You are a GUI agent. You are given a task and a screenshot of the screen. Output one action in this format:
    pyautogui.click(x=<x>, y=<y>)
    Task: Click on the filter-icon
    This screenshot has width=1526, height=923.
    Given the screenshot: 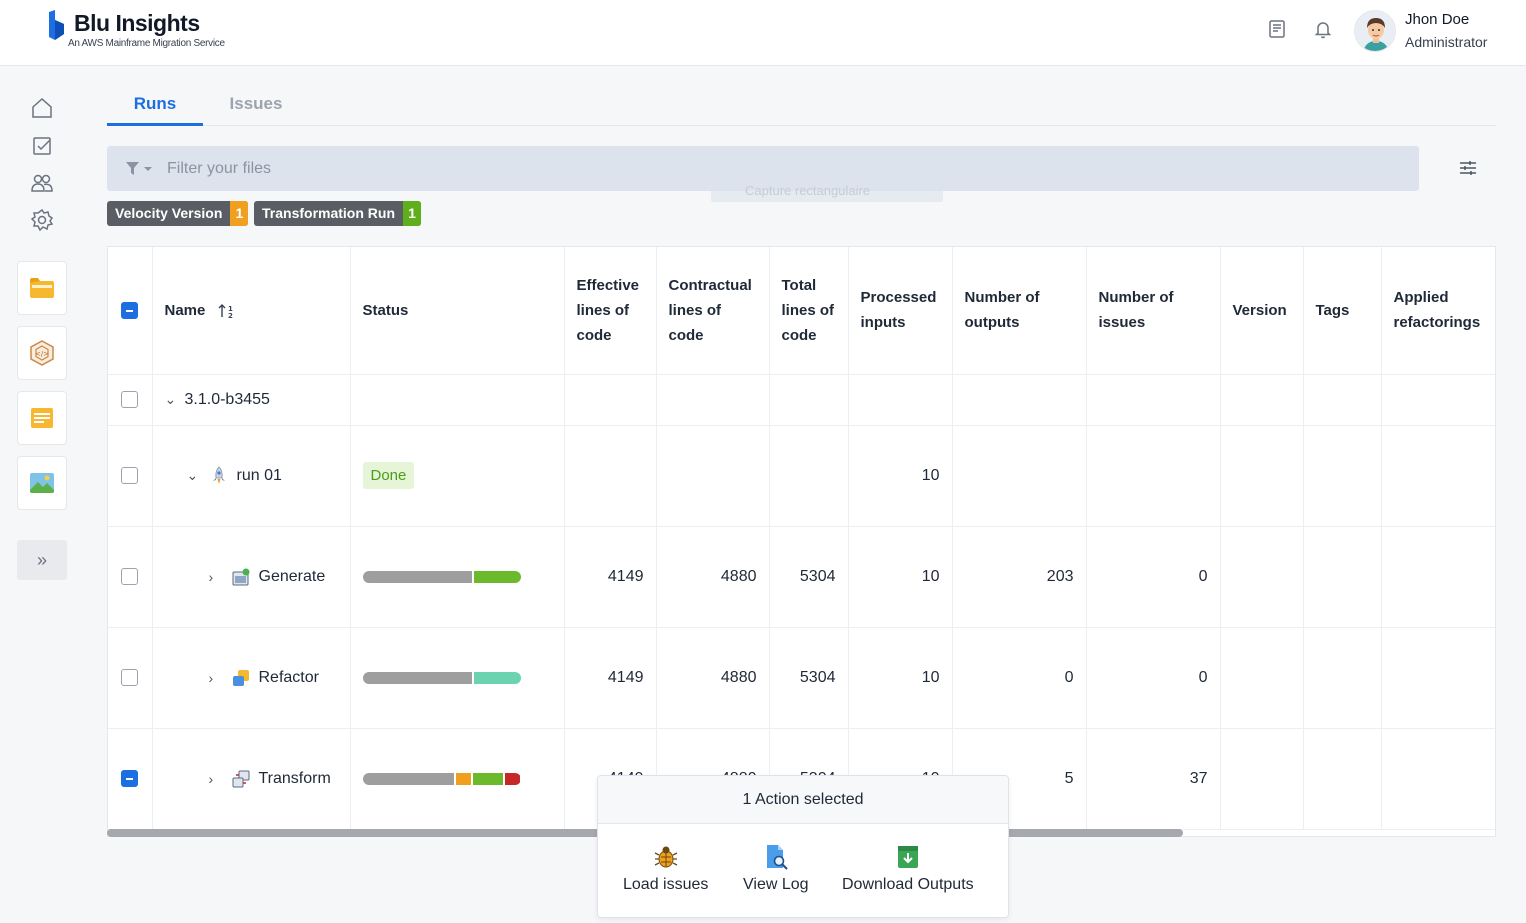 What is the action you would take?
    pyautogui.click(x=140, y=169)
    